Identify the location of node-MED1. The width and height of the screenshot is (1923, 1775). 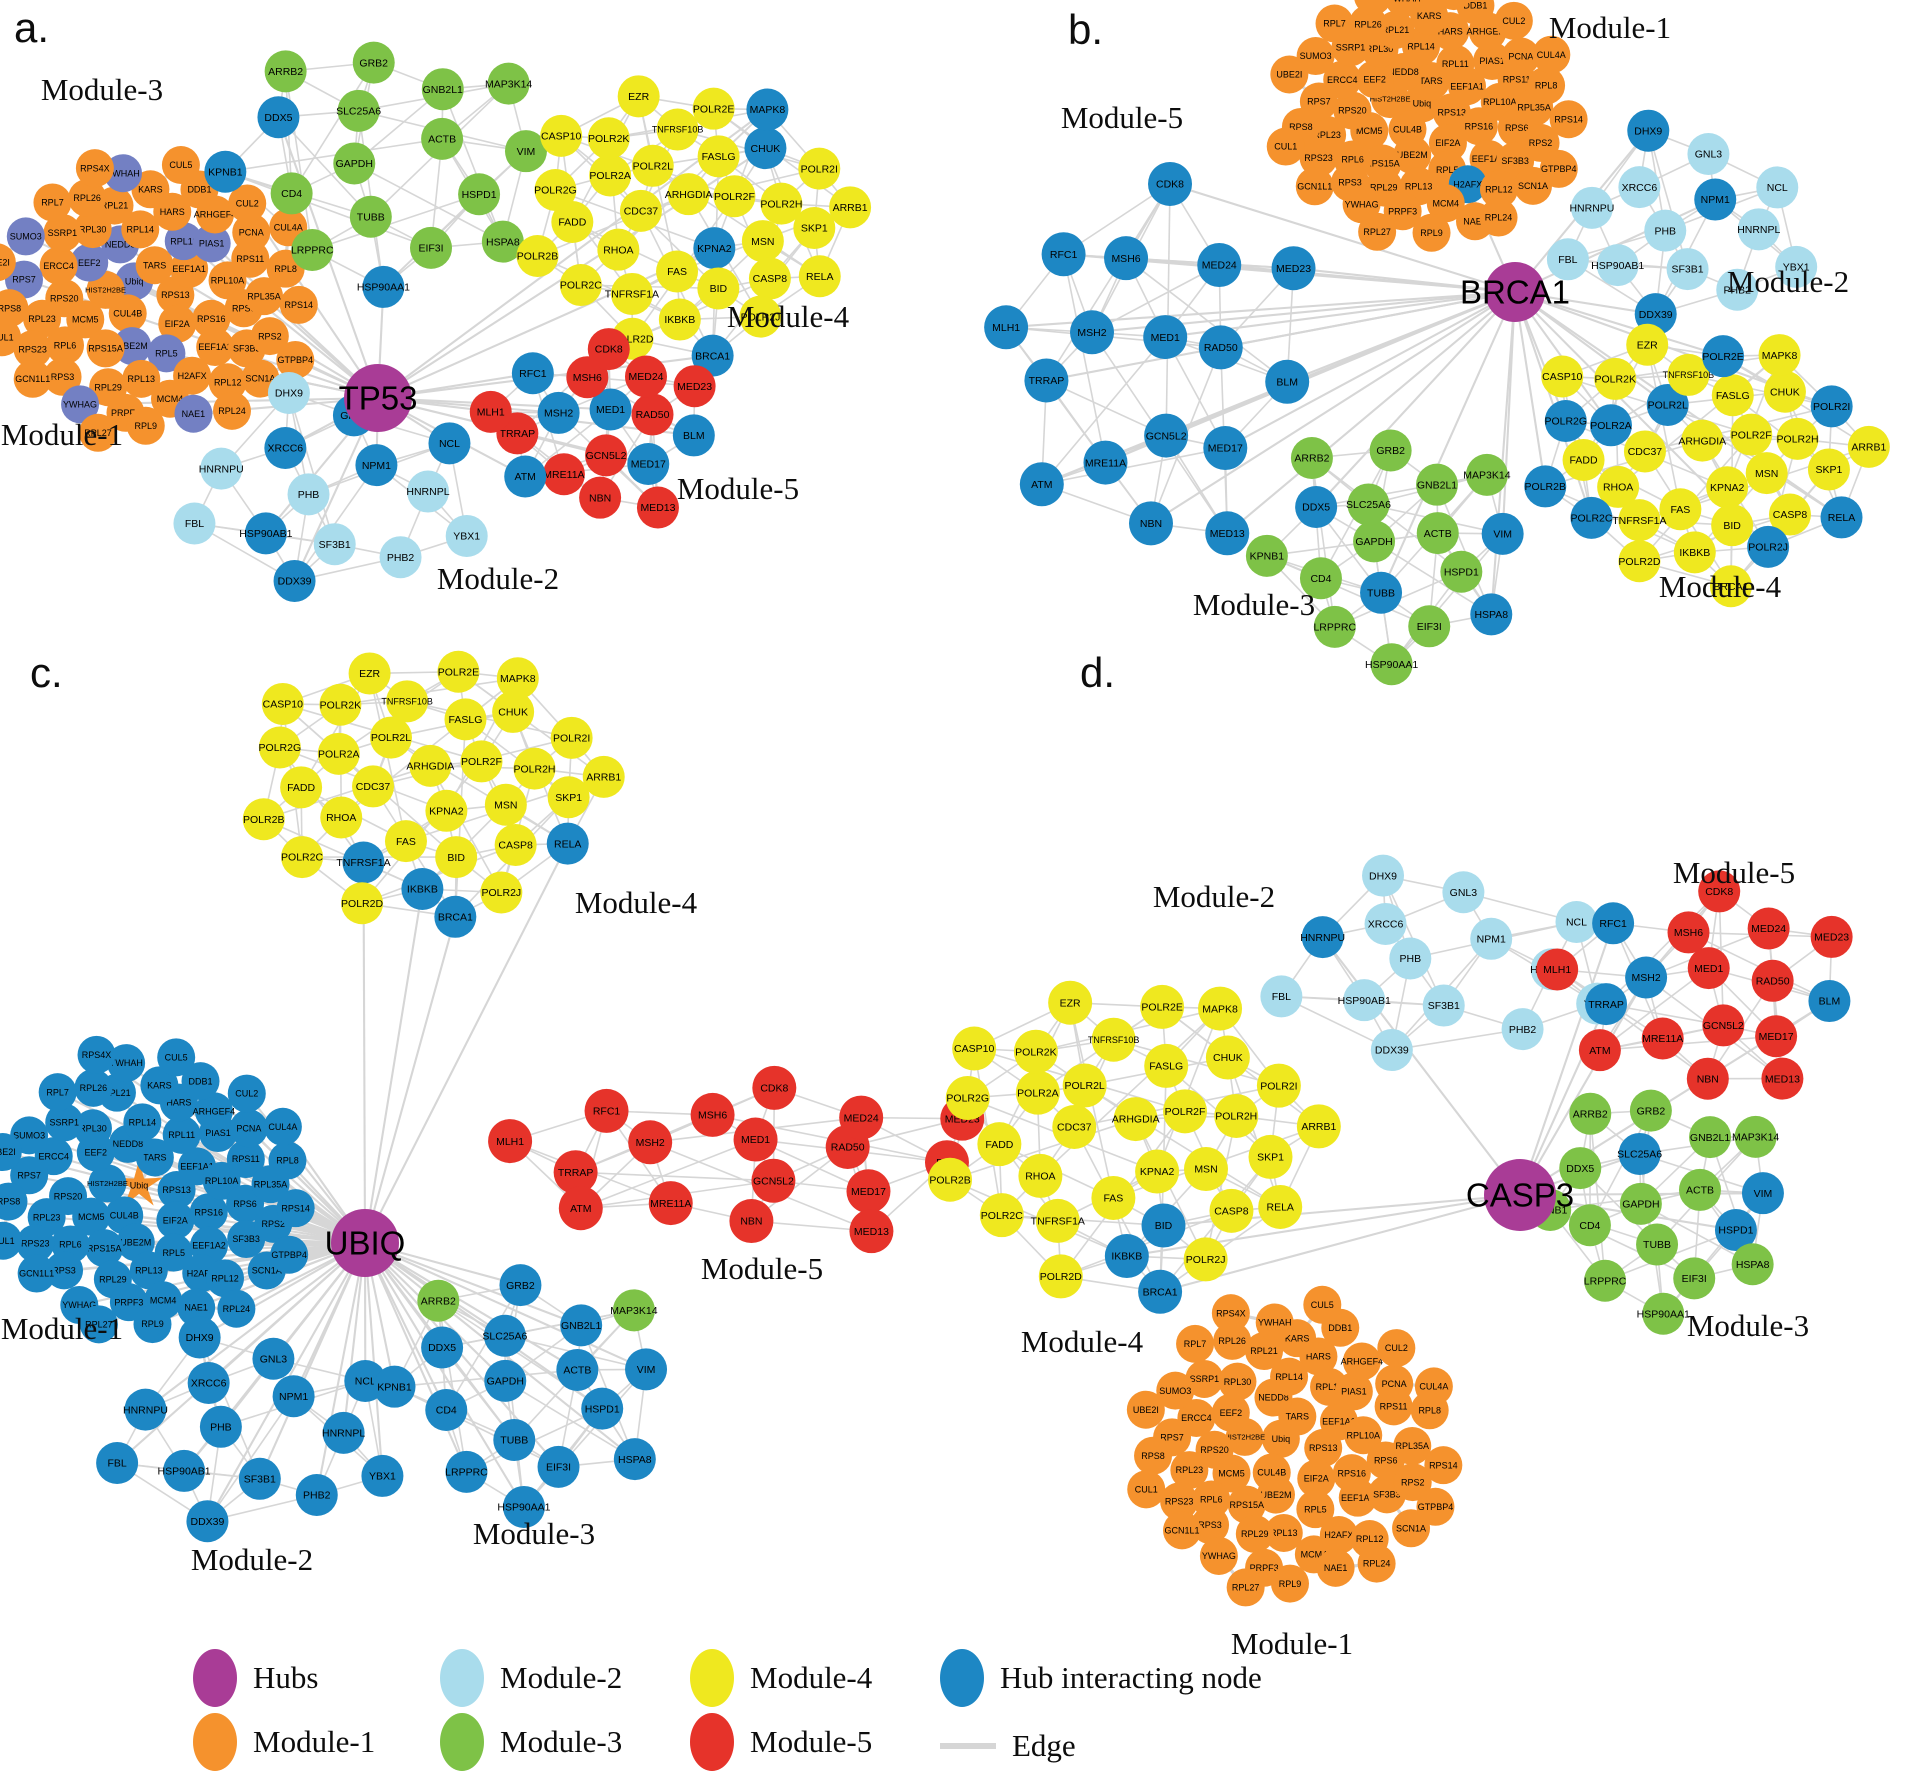
(610, 409).